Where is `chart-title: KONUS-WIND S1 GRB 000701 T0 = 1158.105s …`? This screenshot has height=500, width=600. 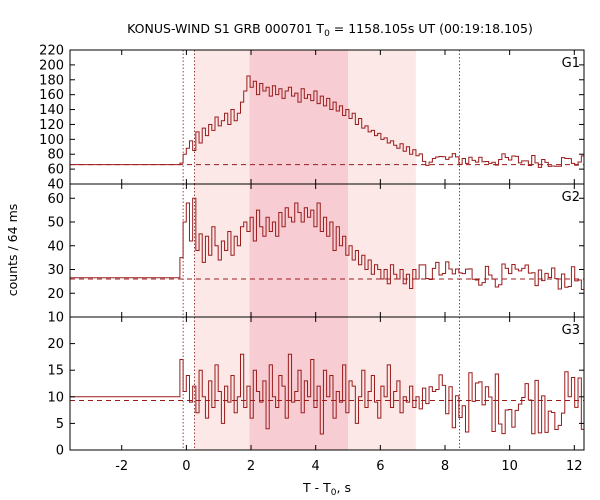
chart-title: KONUS-WIND S1 GRB 000701 T0 = 1158.105s … is located at coordinates (330, 30).